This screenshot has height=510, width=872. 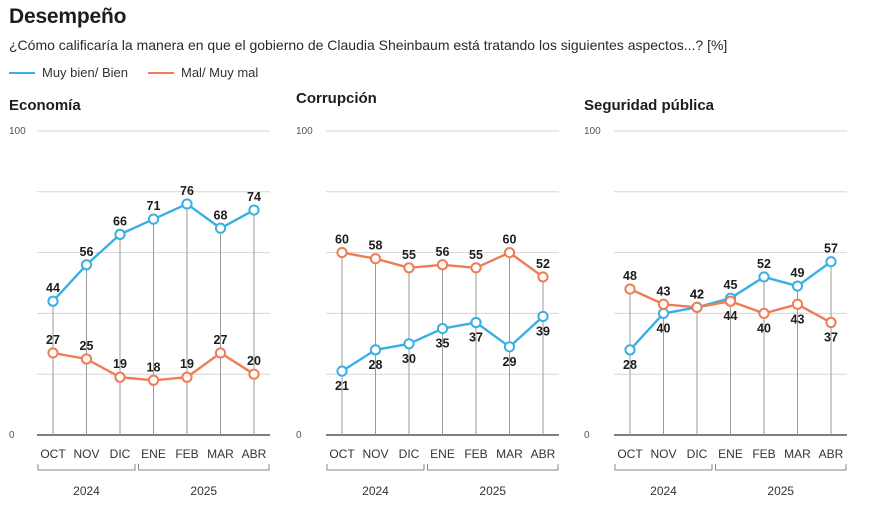 I want to click on data-label: 48, so click(x=630, y=276).